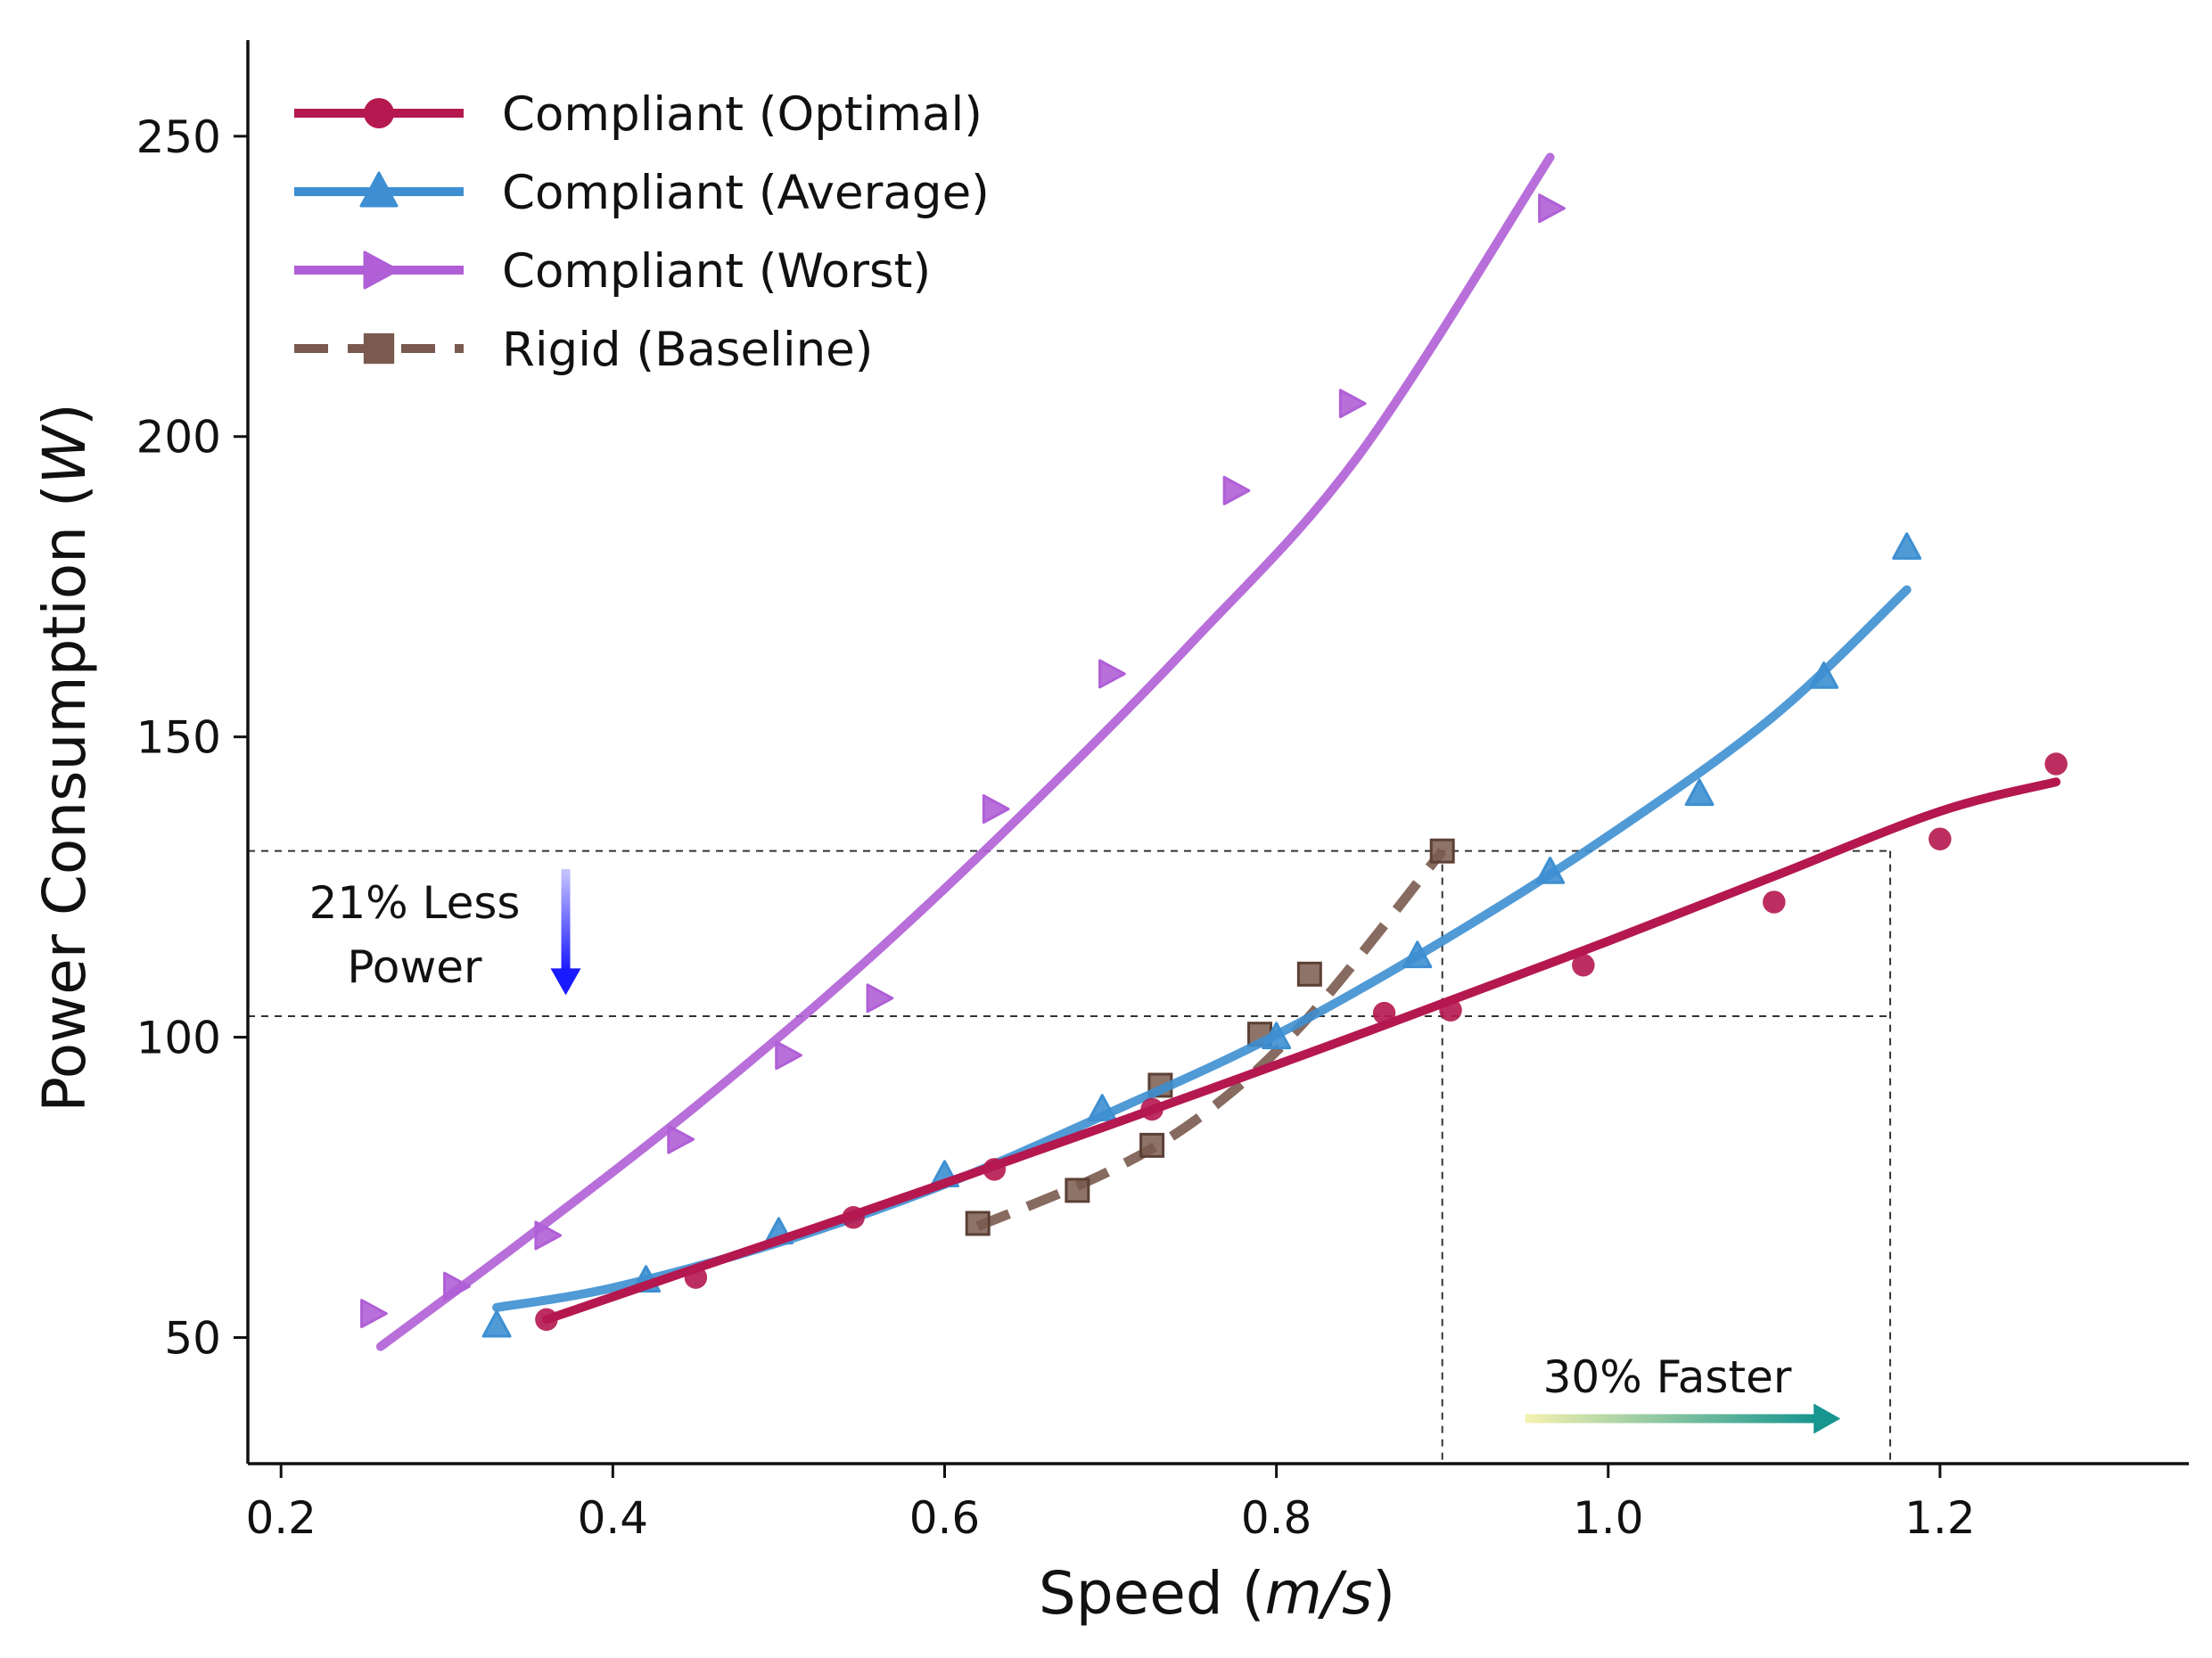 The width and height of the screenshot is (2212, 1658). I want to click on y-tick-label: 100, so click(178, 1038).